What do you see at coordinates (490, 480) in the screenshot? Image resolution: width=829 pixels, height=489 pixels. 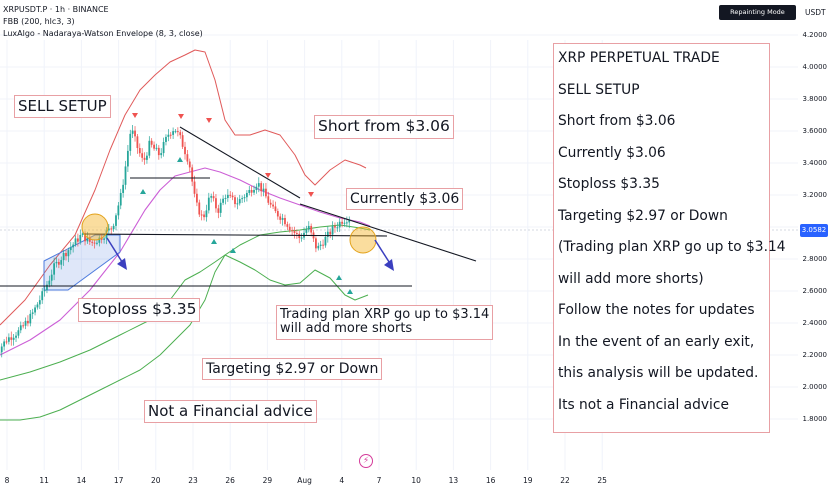 I see `time-tick: 16` at bounding box center [490, 480].